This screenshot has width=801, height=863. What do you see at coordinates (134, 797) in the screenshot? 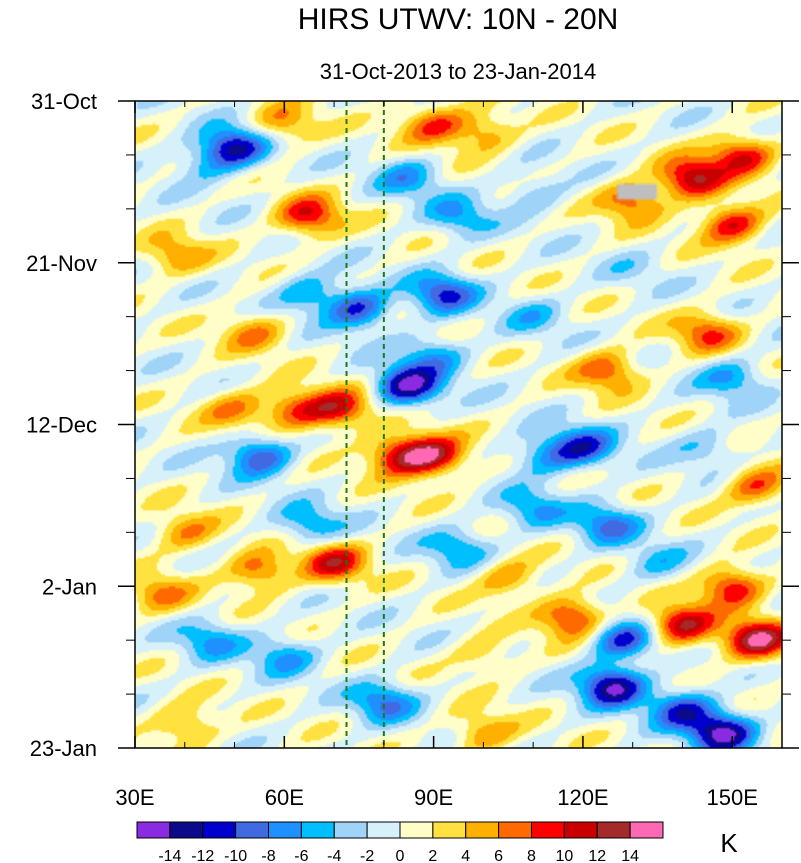
I see `x-tick-label: 30E` at bounding box center [134, 797].